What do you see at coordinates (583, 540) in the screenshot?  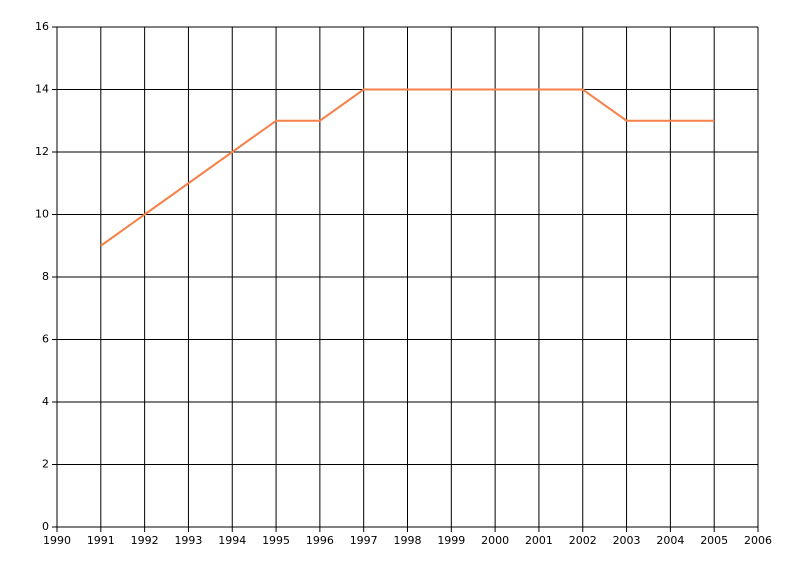 I see `x-tick-label: 2002` at bounding box center [583, 540].